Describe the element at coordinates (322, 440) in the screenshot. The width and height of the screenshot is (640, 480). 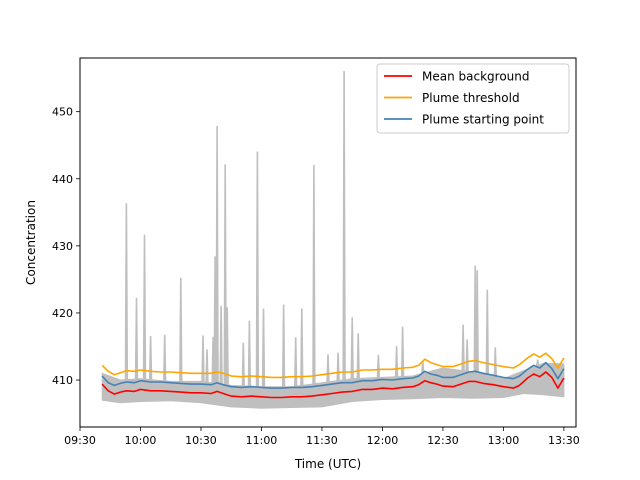
I see `x-tick-label: 11:30` at that location.